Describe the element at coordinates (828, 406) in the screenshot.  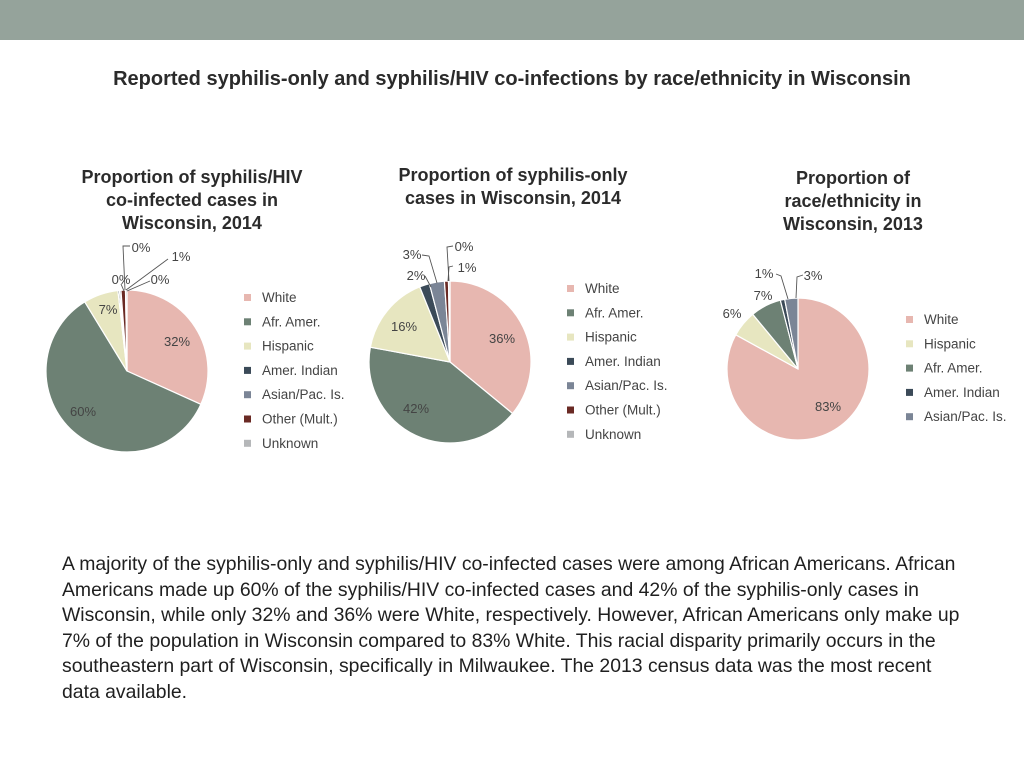
I see `data-label-white: 83%` at that location.